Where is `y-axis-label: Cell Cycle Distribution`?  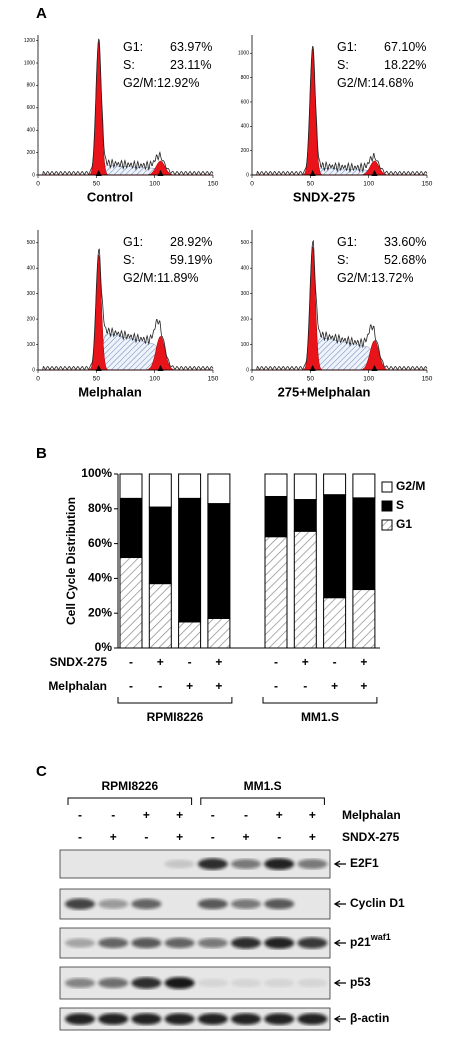 y-axis-label: Cell Cycle Distribution is located at coordinates (71, 561).